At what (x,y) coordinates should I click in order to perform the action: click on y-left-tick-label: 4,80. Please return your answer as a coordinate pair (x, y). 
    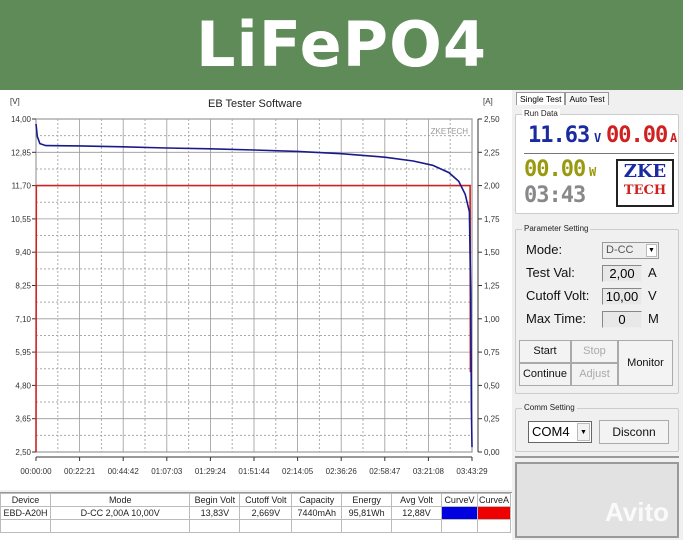
    Looking at the image, I should click on (23, 385).